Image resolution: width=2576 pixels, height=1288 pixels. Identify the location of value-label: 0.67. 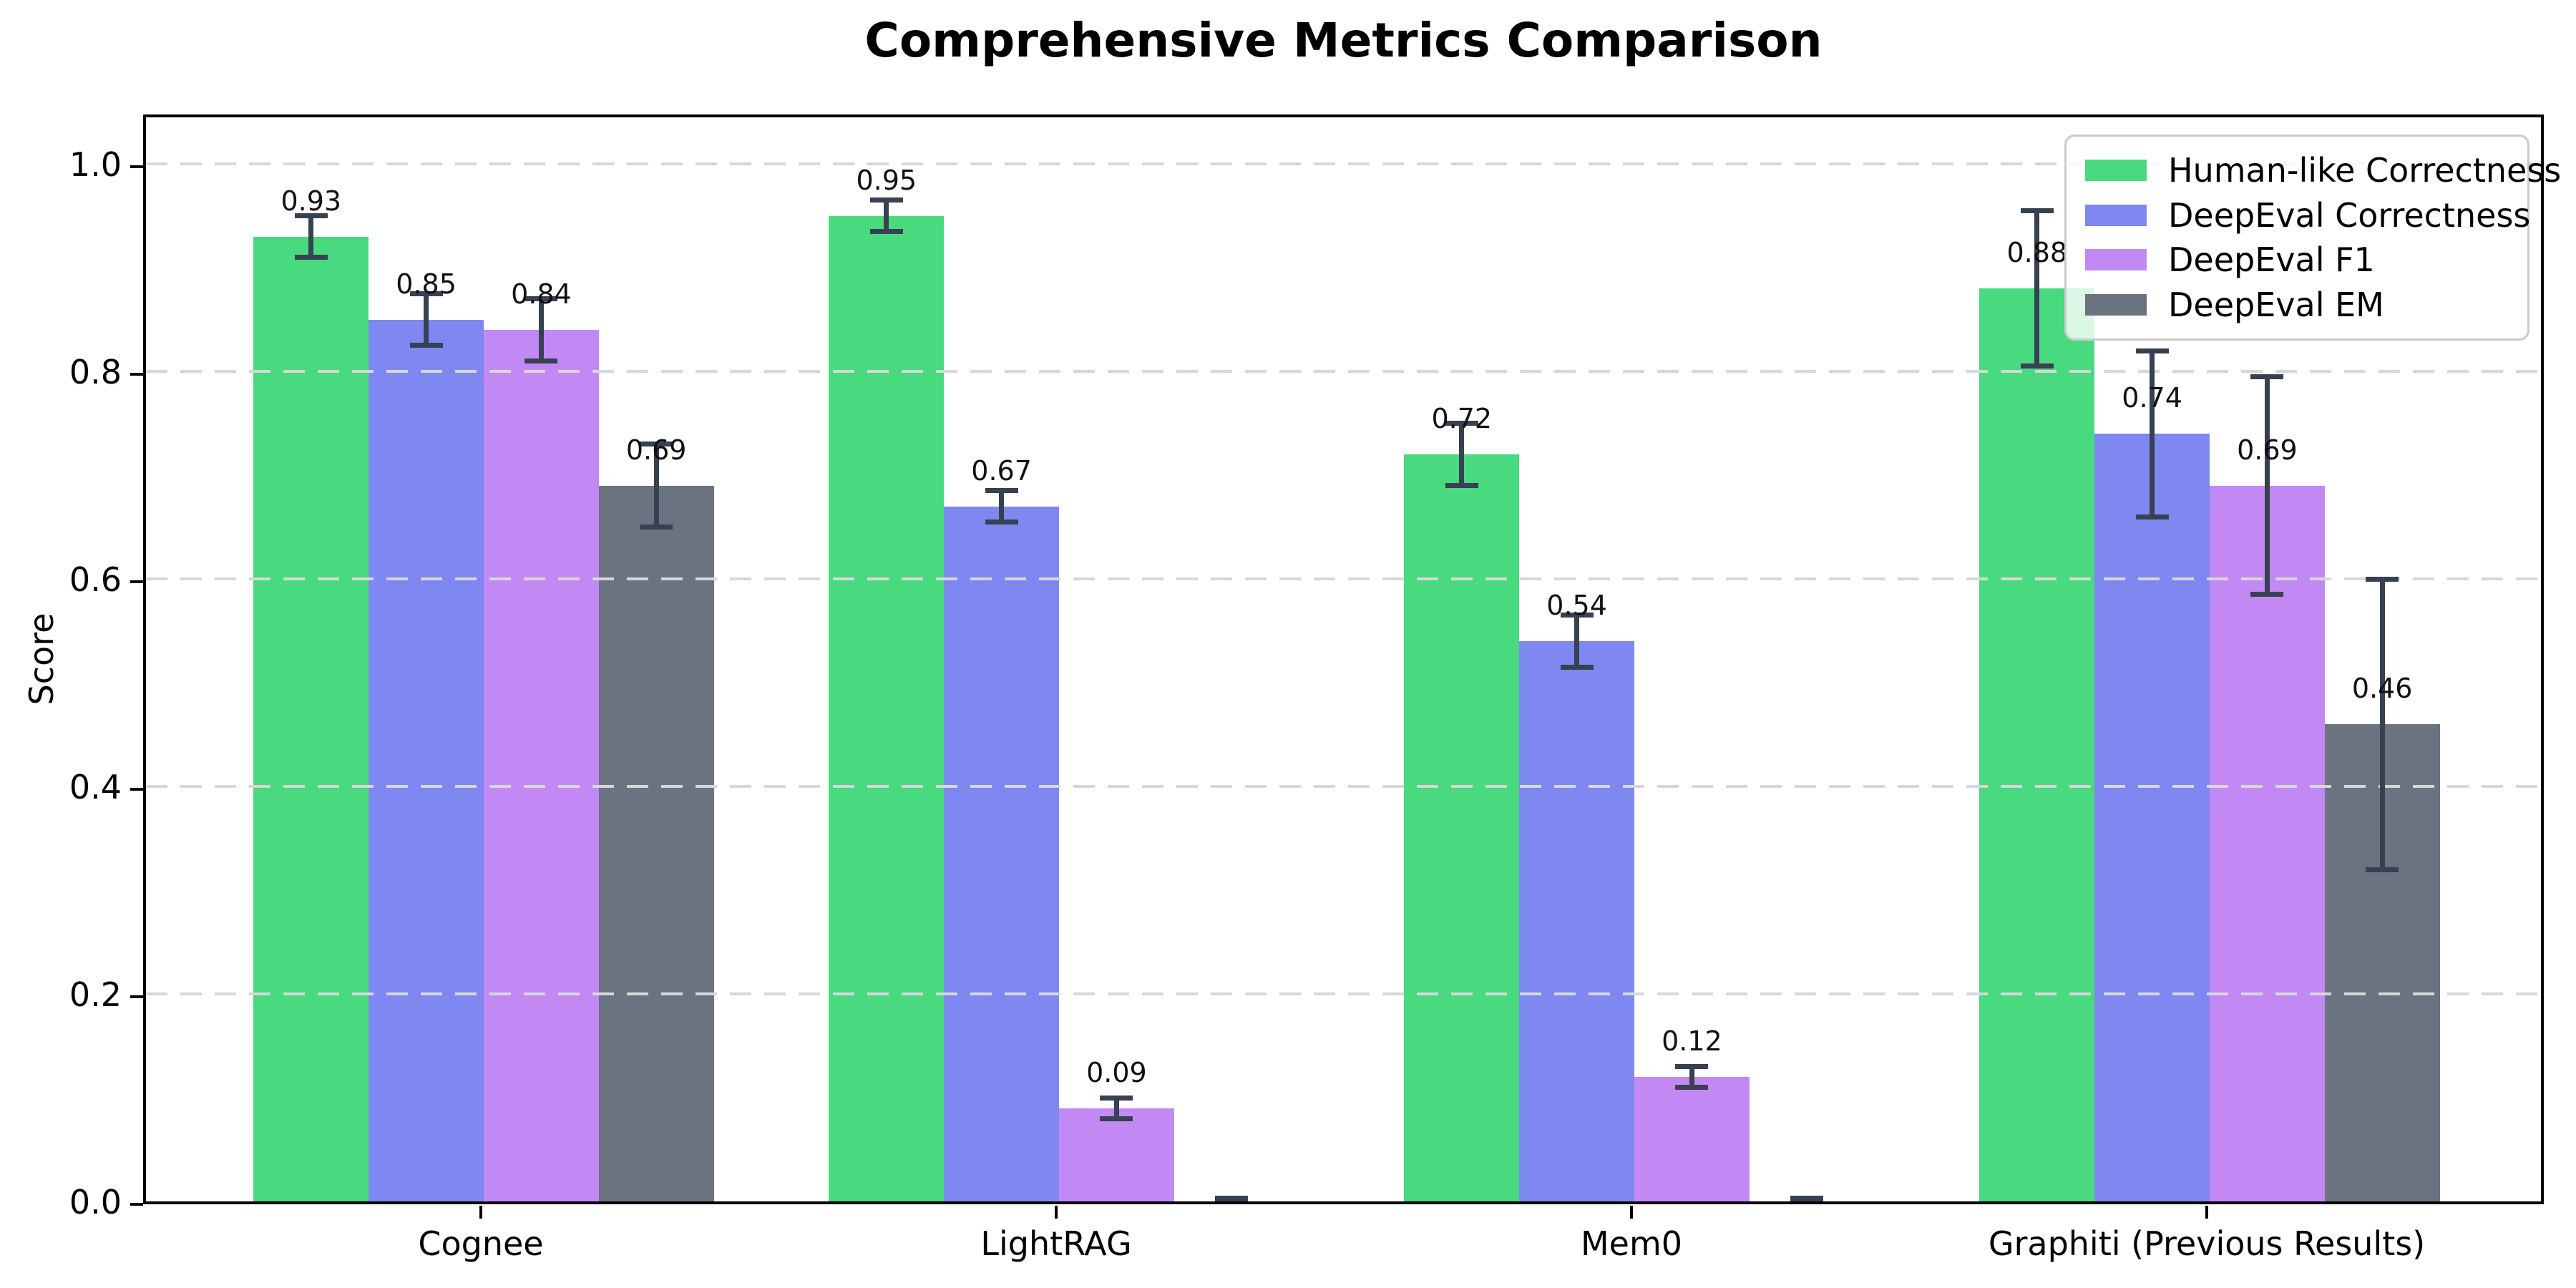
(1001, 470).